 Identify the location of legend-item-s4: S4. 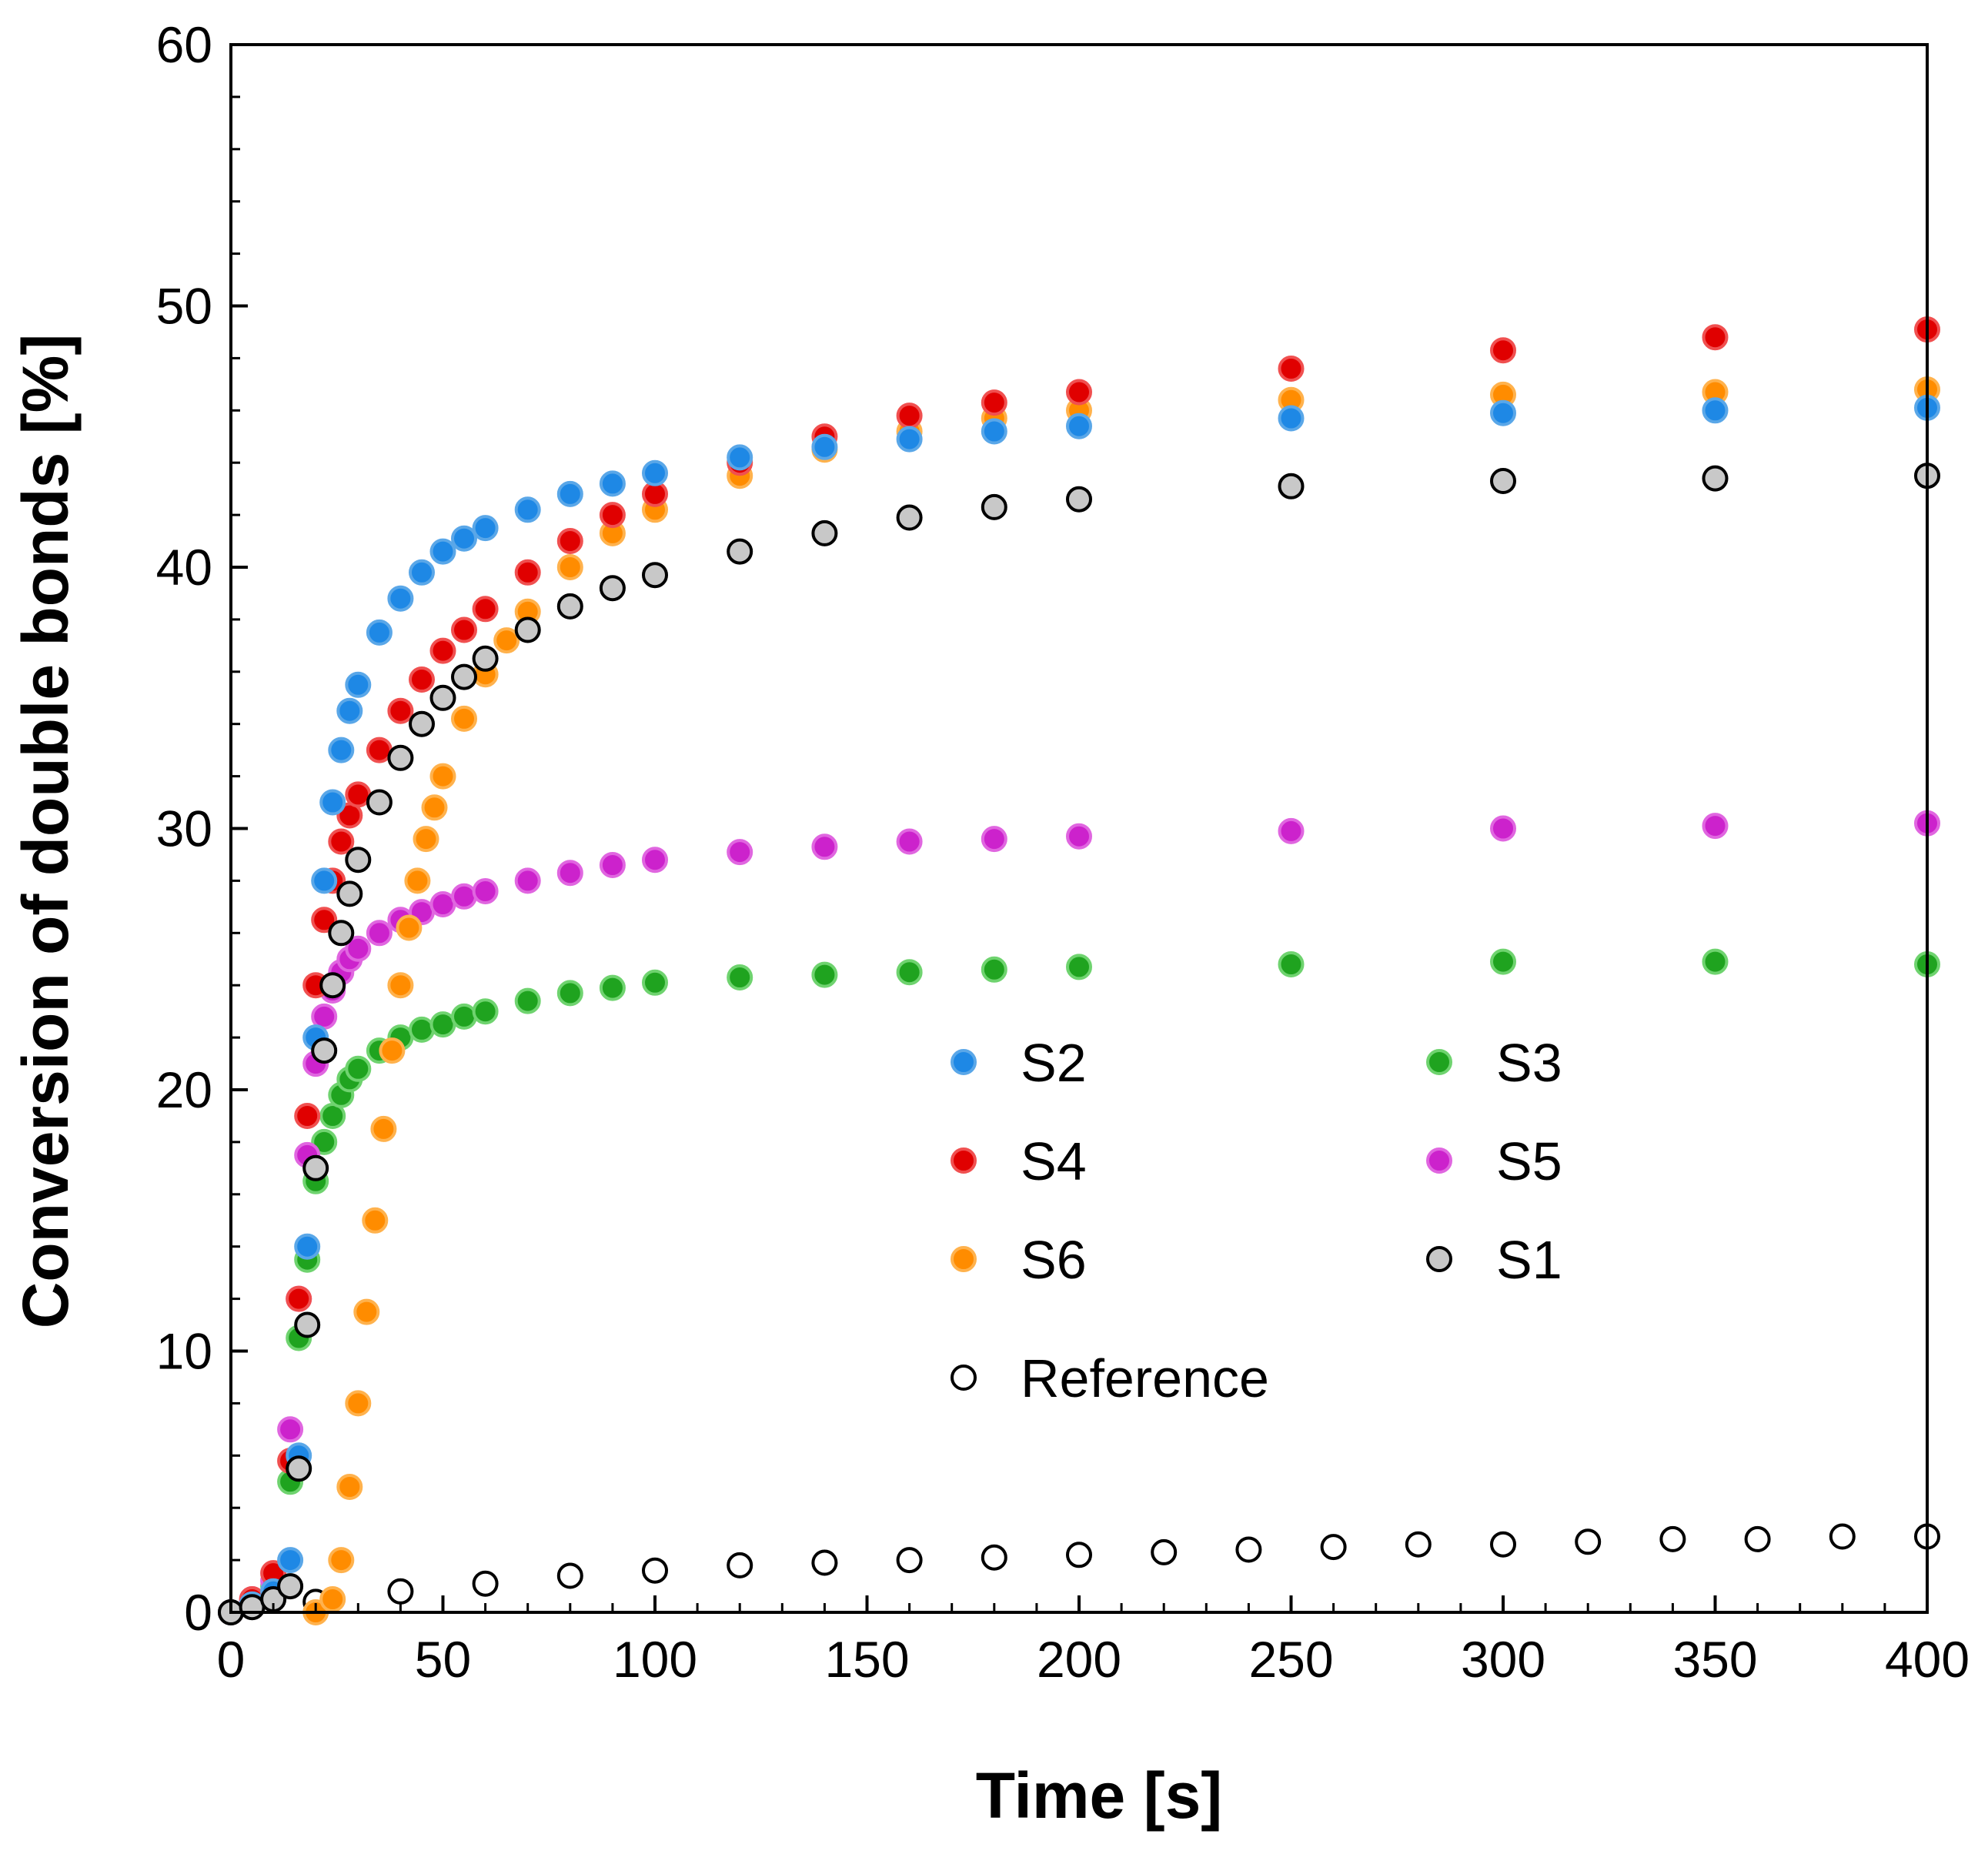
(1019, 1161).